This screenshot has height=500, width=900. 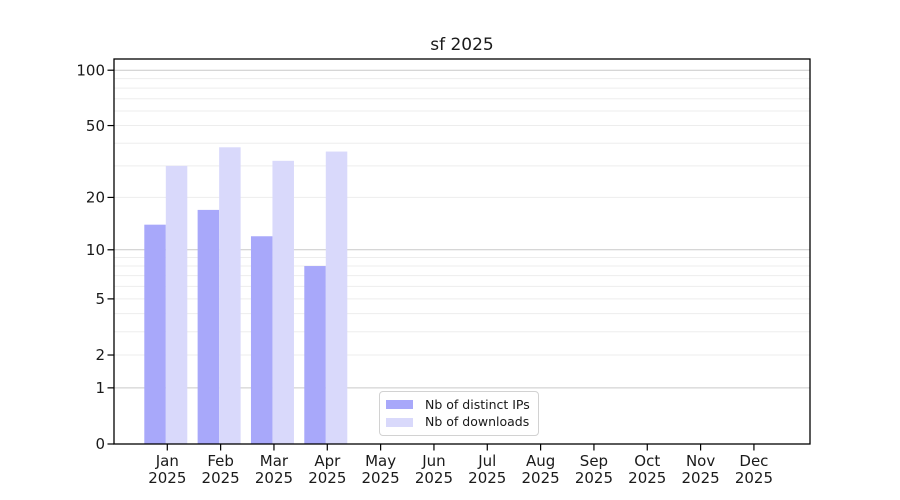 What do you see at coordinates (477, 404) in the screenshot?
I see `legend-label-distinct-ips: Nb of distinct IPs` at bounding box center [477, 404].